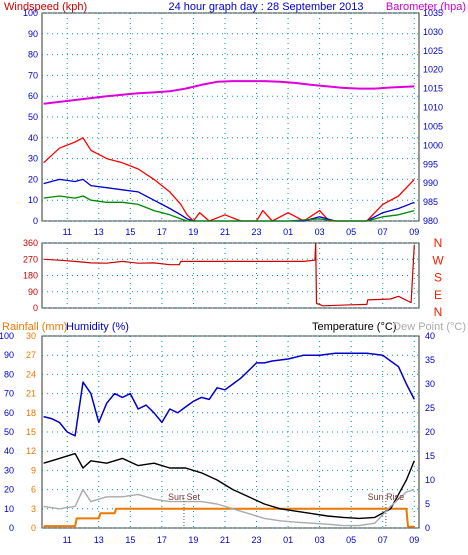 The width and height of the screenshot is (468, 555). I want to click on direction-tick-label: 270, so click(30, 259).